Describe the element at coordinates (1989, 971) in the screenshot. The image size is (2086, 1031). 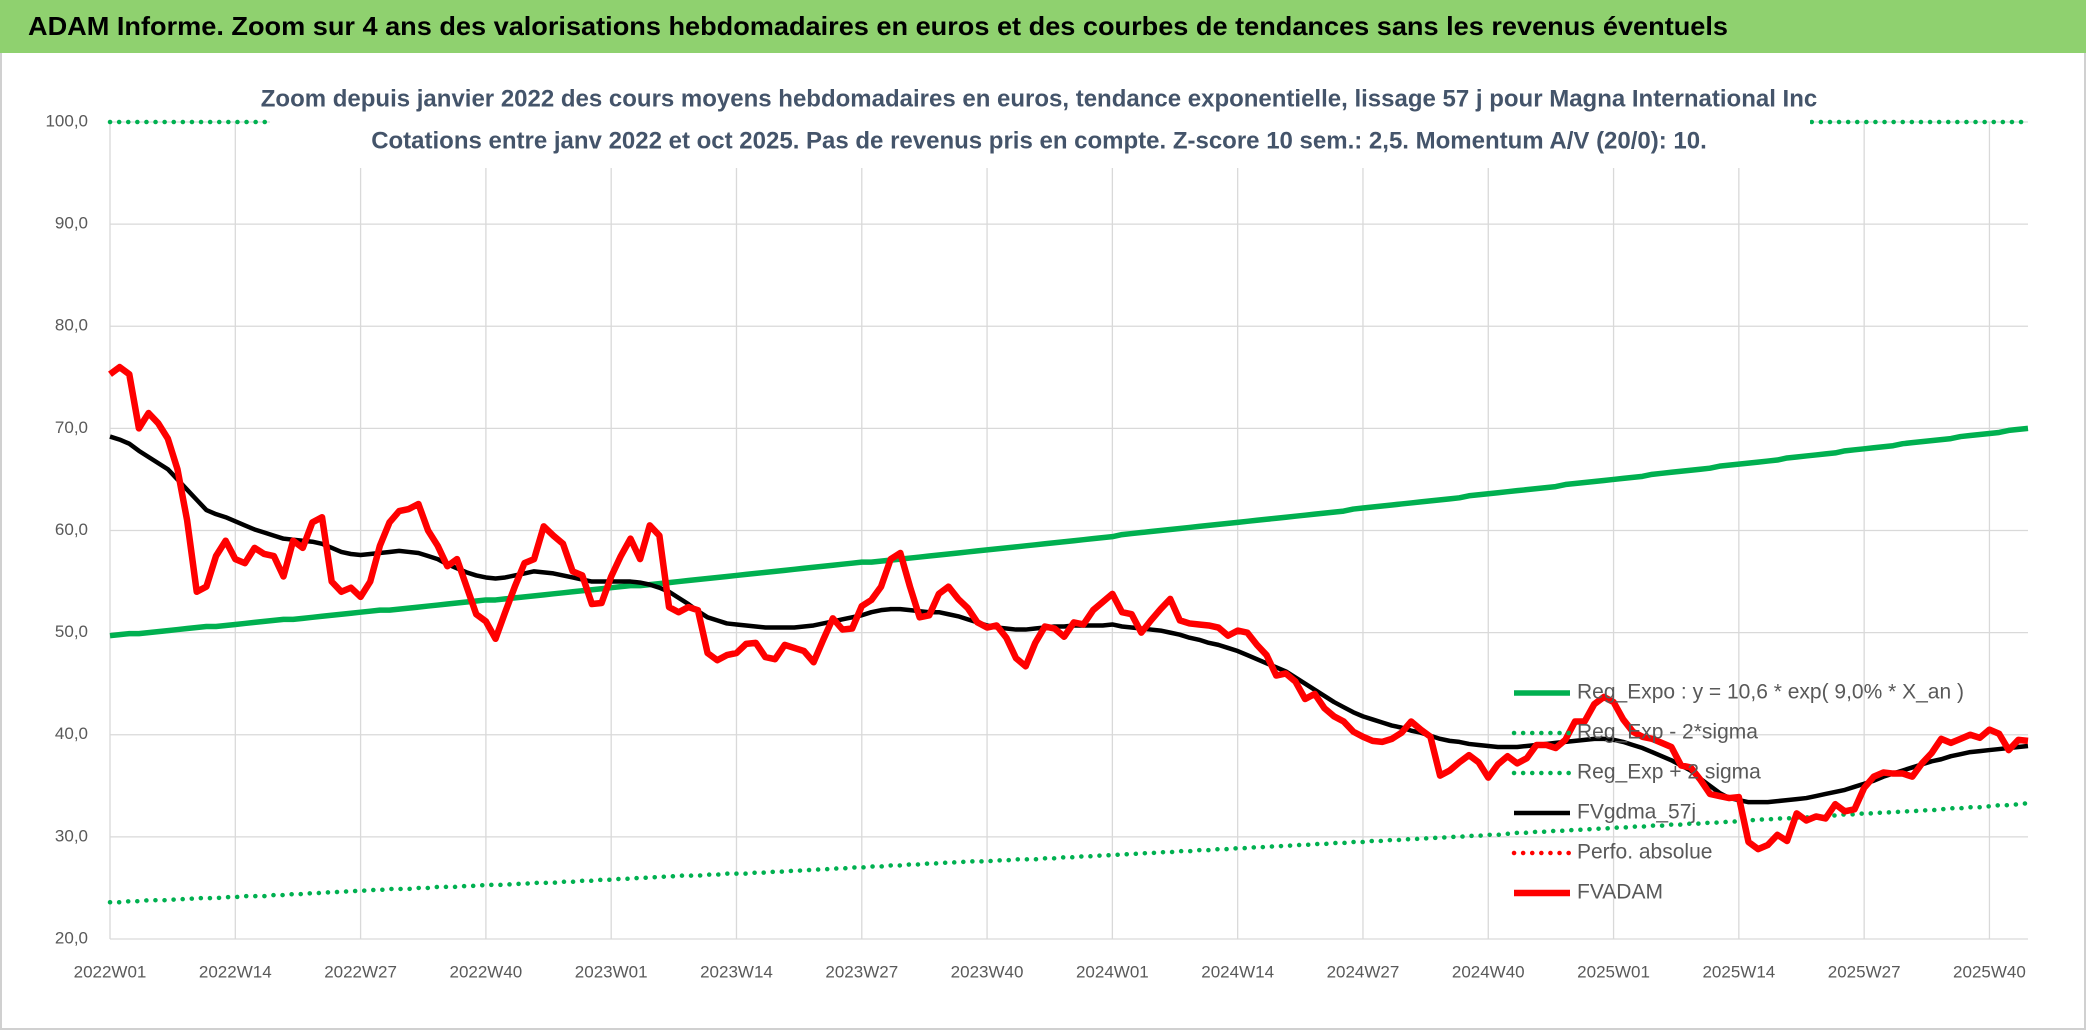
I see `x-tick-label: 2025W40` at that location.